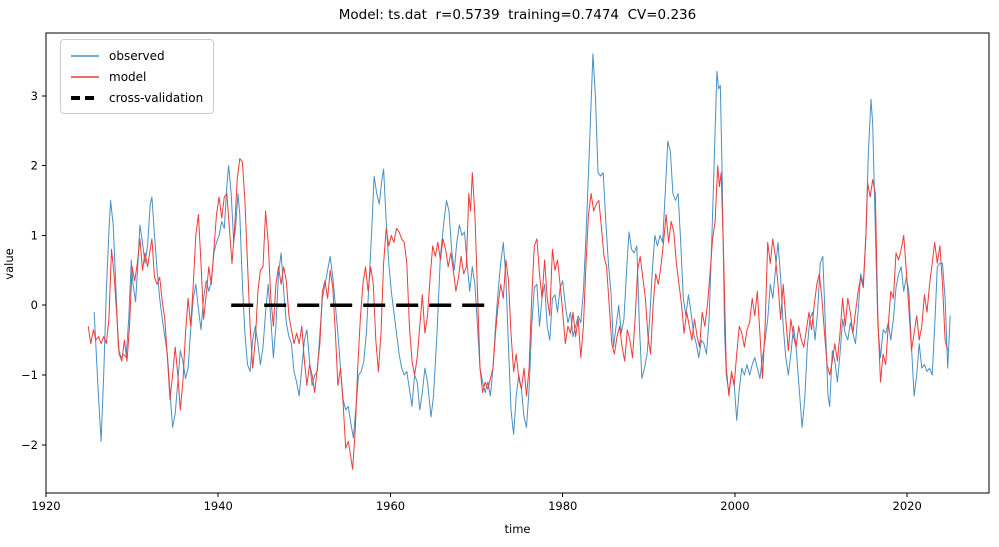 The image size is (999, 547). I want to click on legend-label: model, so click(128, 76).